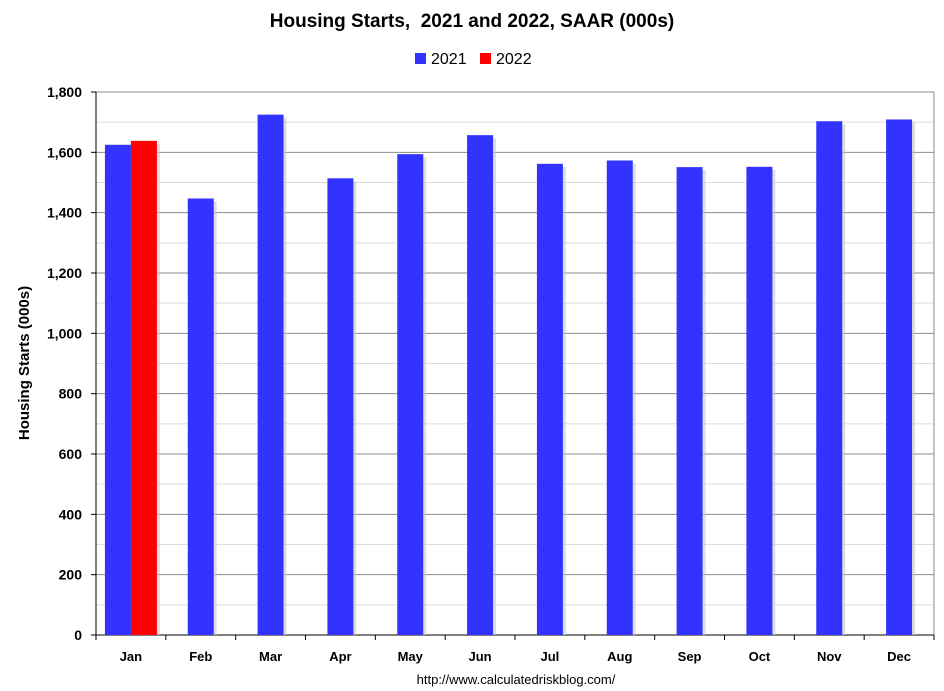 This screenshot has width=944, height=691. What do you see at coordinates (411, 656) in the screenshot?
I see `x-tick-label: May` at bounding box center [411, 656].